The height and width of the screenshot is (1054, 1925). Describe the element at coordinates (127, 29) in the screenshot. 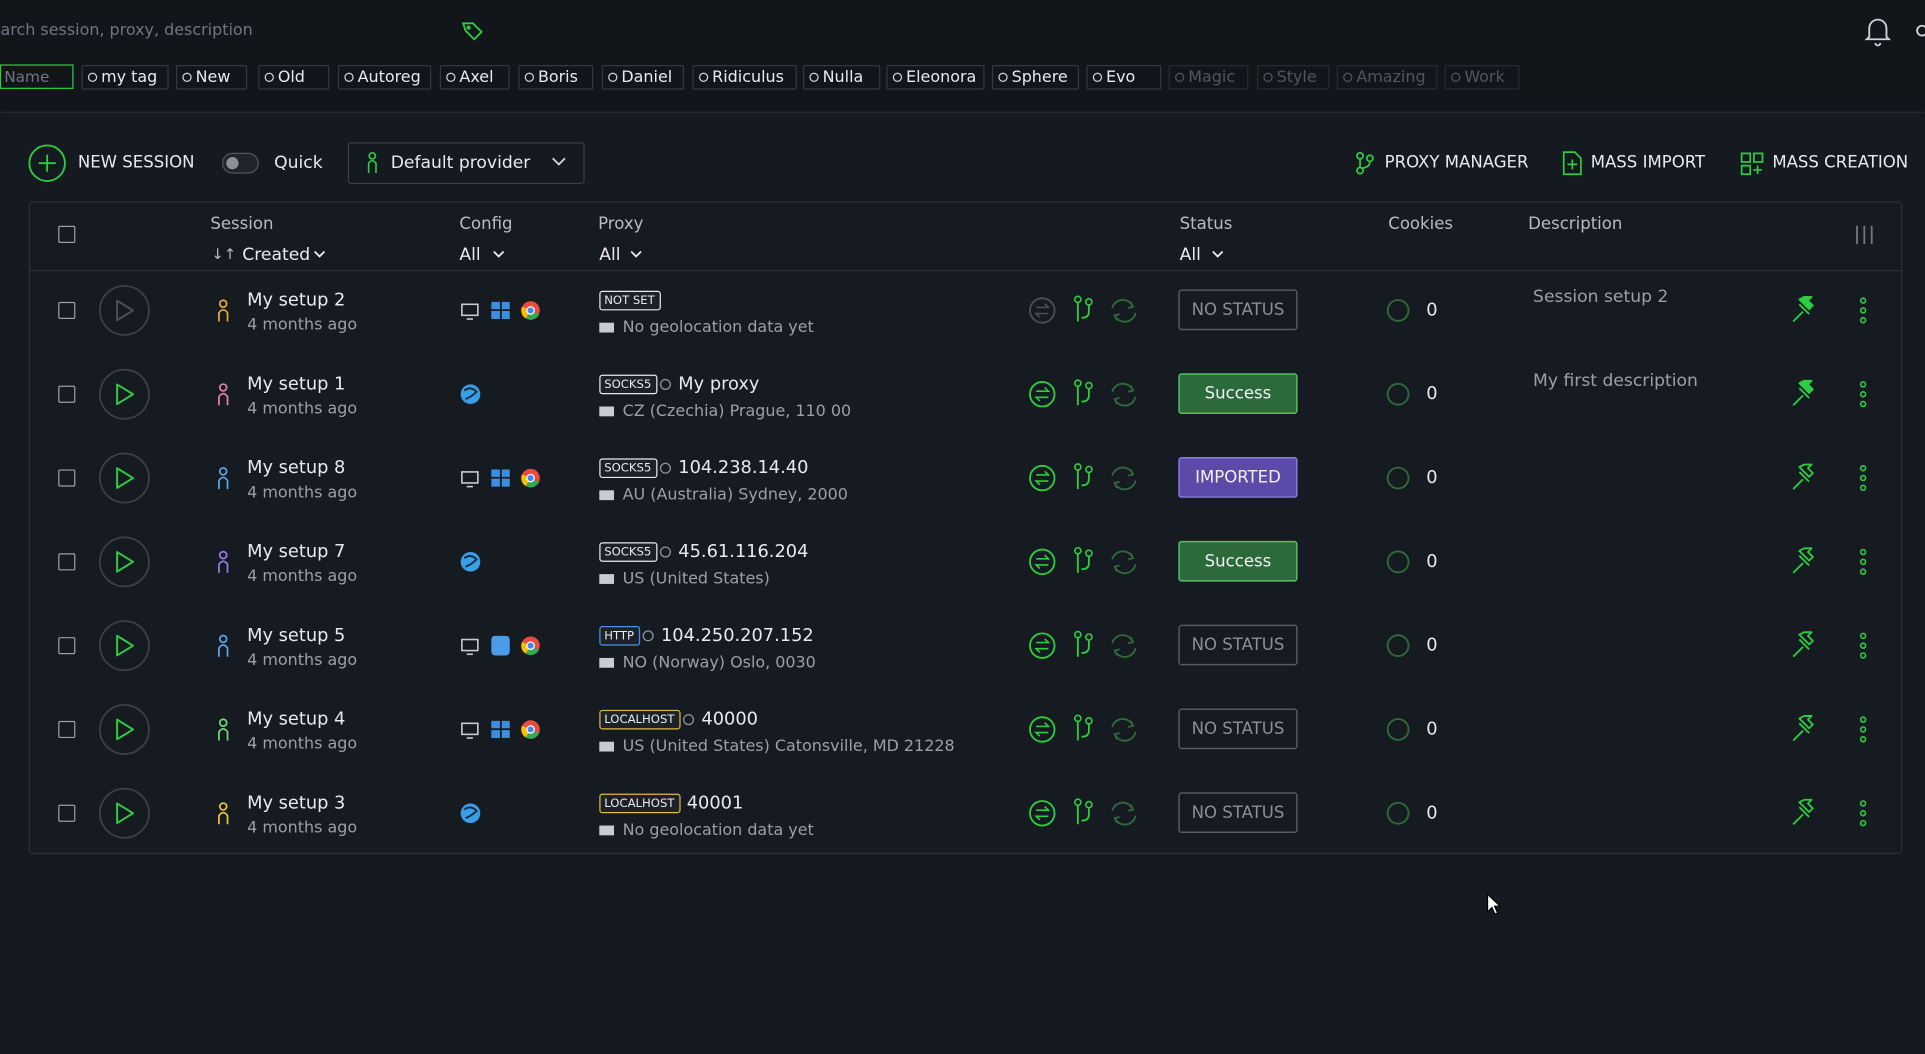

I see `search-input: arch session, proxy, description` at that location.